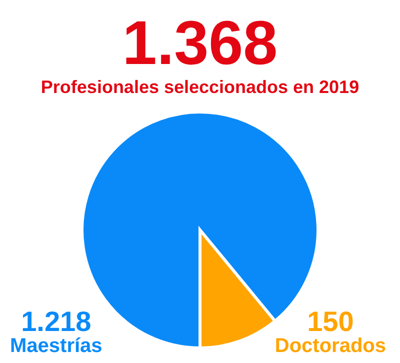  Describe the element at coordinates (200, 87) in the screenshot. I see `chart-subtitle: Profesionales seleccionados en 2019` at that location.